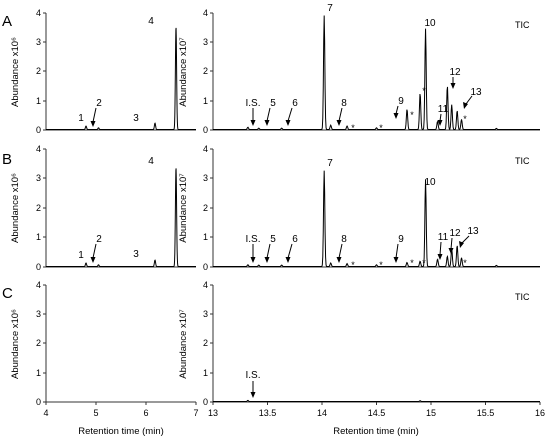 The image size is (550, 444). I want to click on panel-a-right-ytick-3: 3, so click(205, 42).